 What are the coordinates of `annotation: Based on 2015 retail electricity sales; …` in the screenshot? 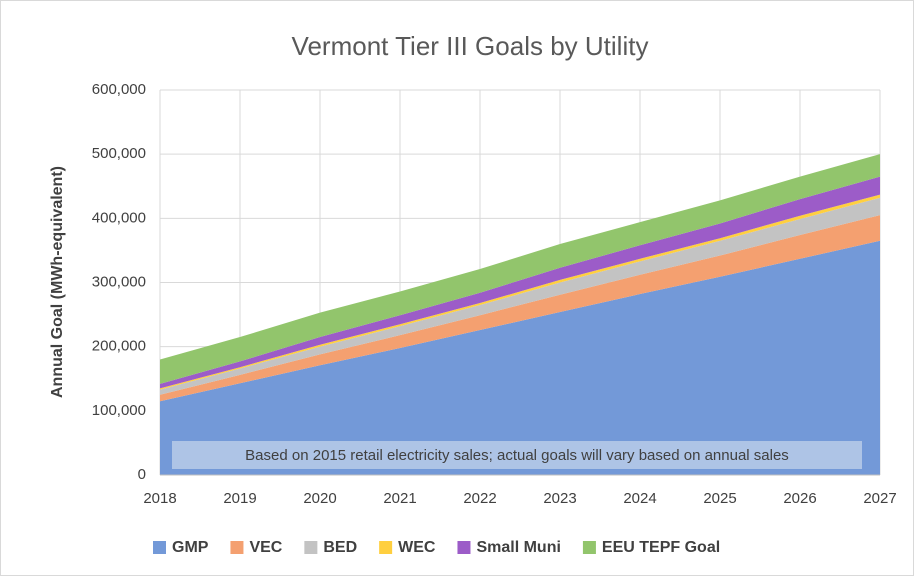 It's located at (517, 455).